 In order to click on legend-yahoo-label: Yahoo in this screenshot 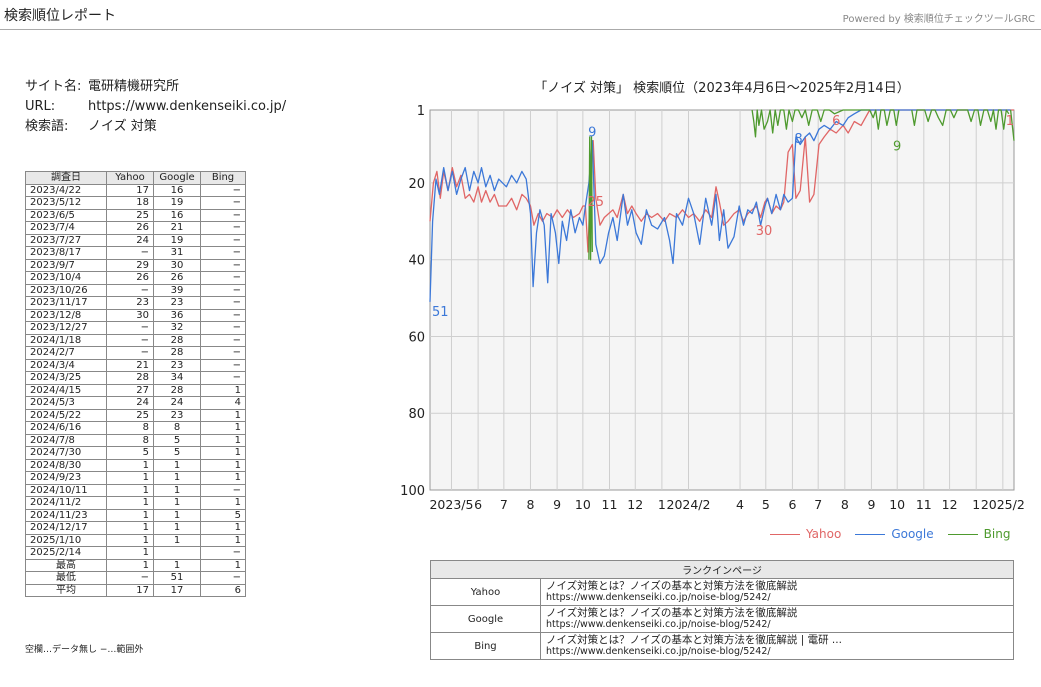, I will do `click(824, 534)`.